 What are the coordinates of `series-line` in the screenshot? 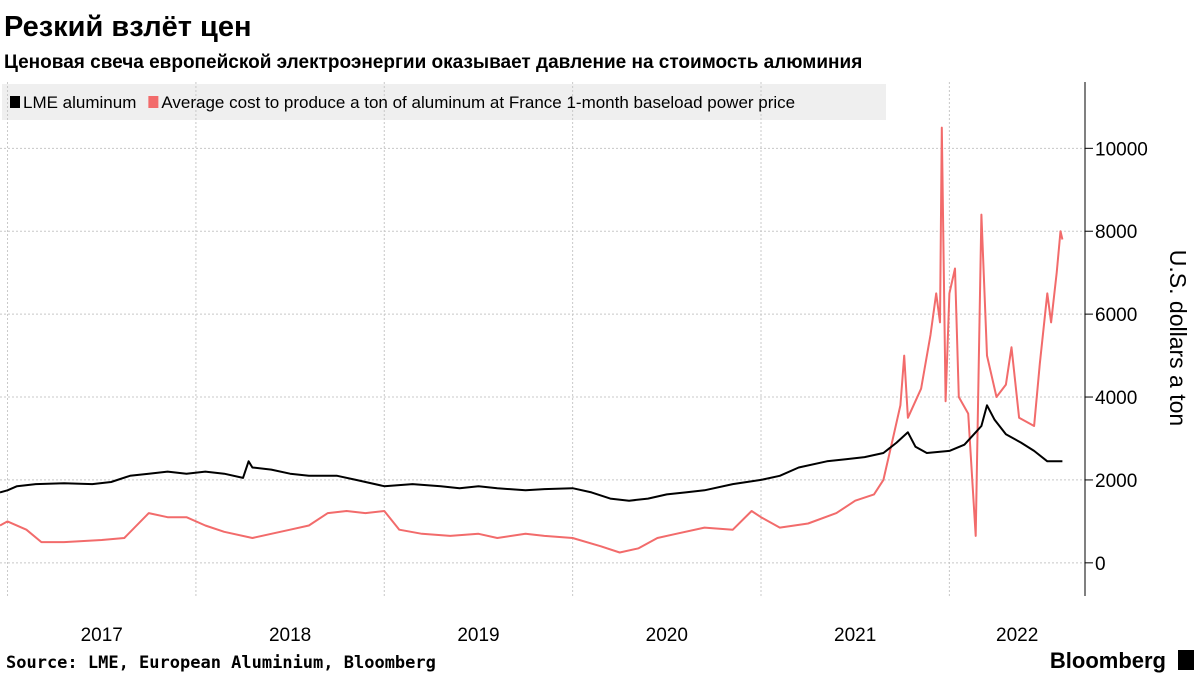 It's located at (531, 453).